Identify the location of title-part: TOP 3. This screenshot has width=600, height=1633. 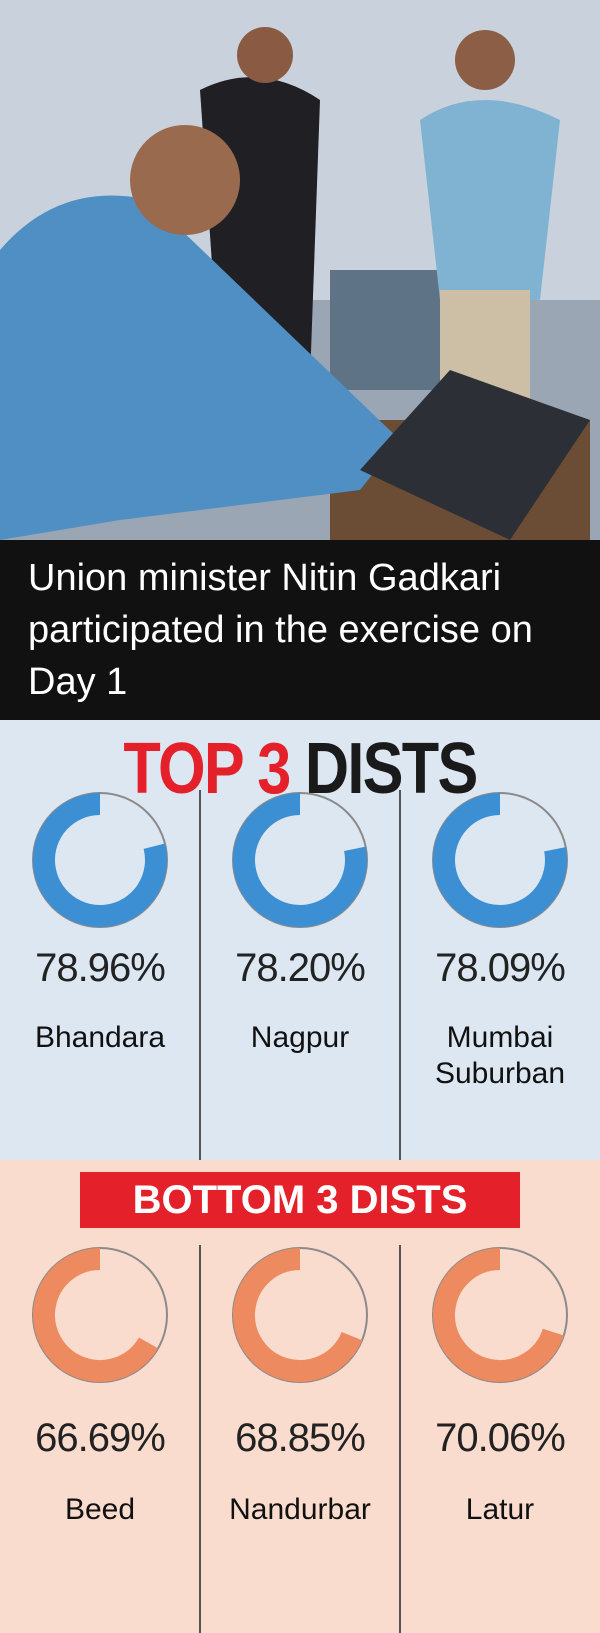
(207, 769).